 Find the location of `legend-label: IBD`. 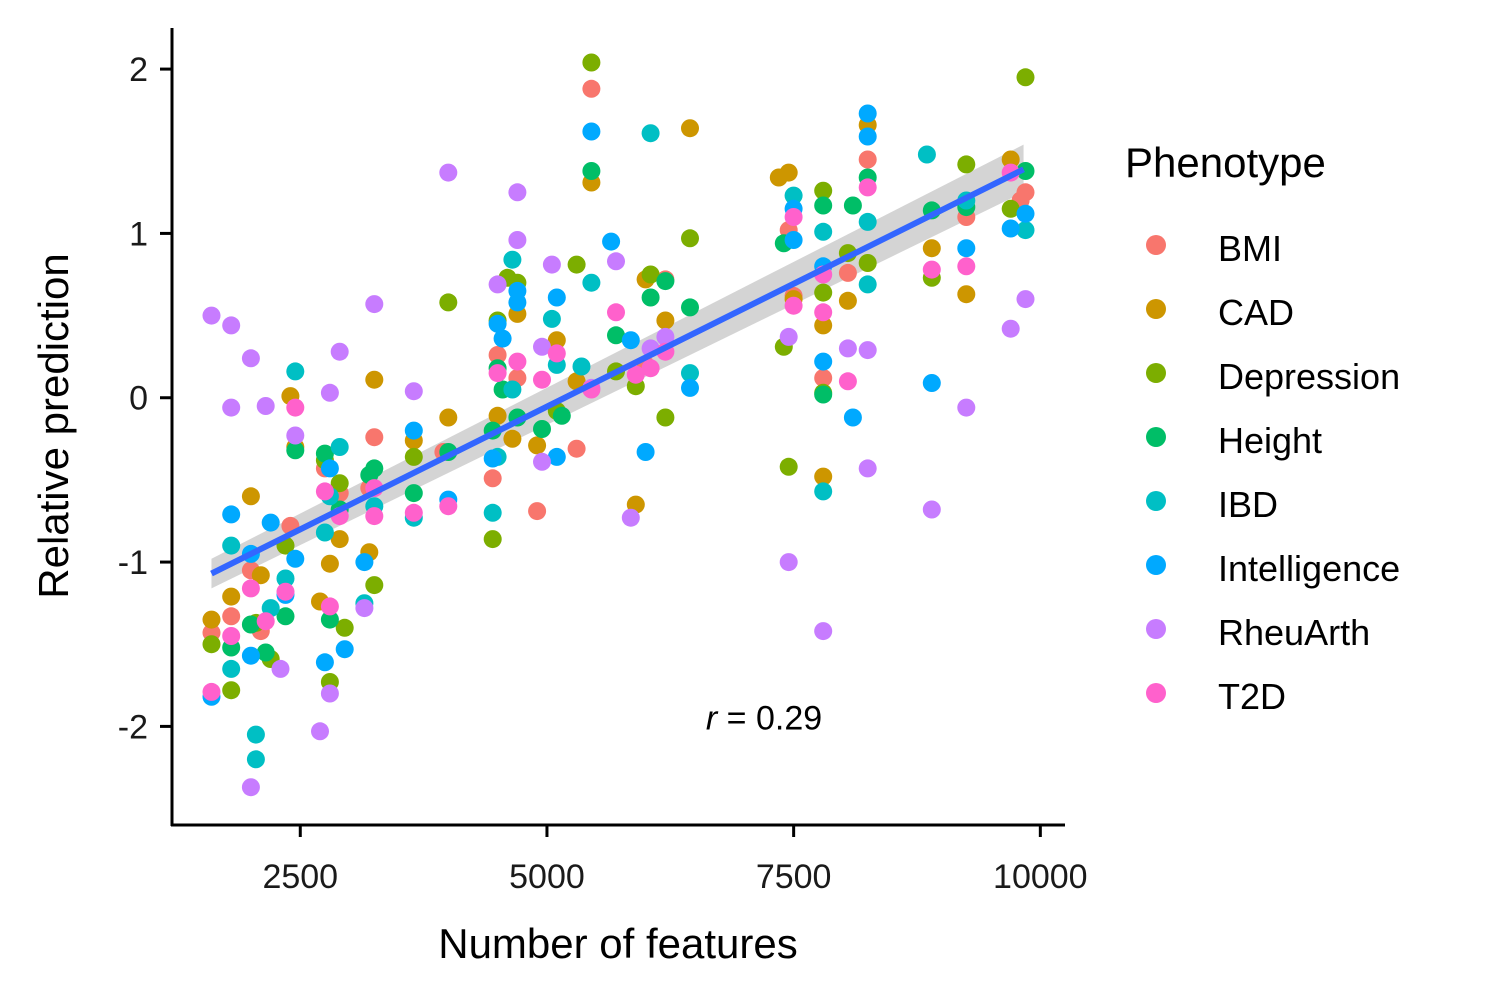

legend-label: IBD is located at coordinates (1248, 504).